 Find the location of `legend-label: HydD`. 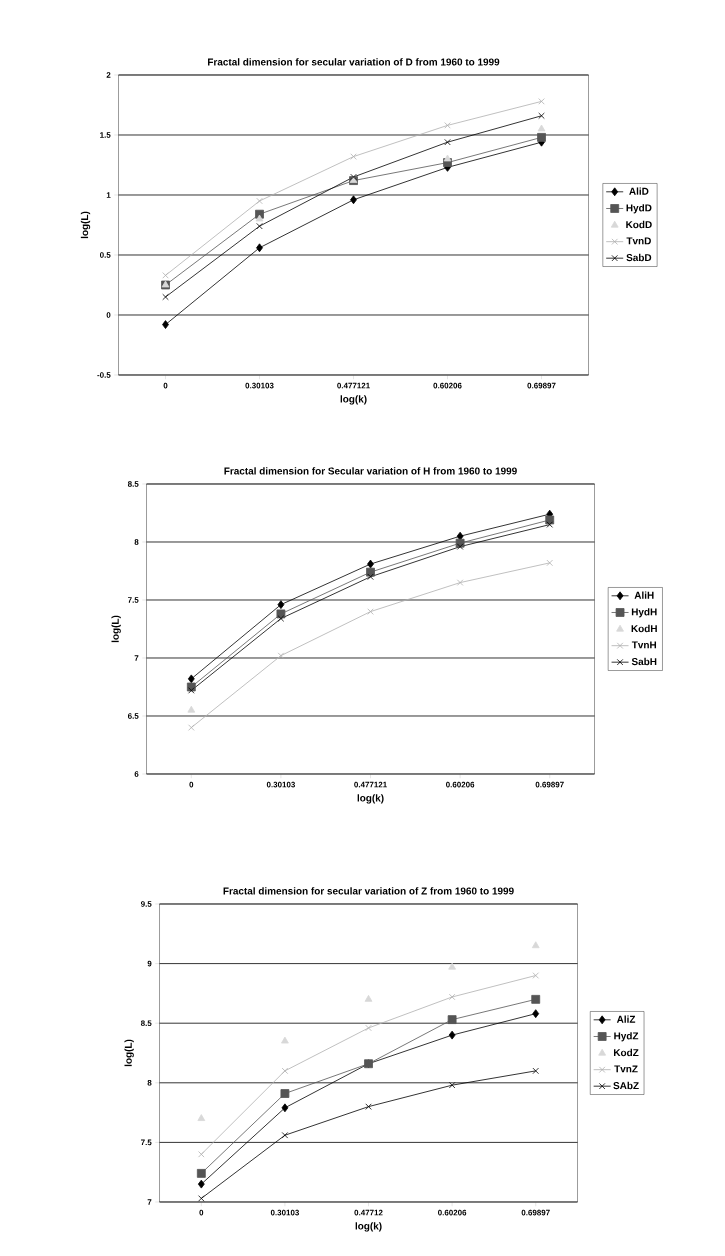

legend-label: HydD is located at coordinates (639, 209).